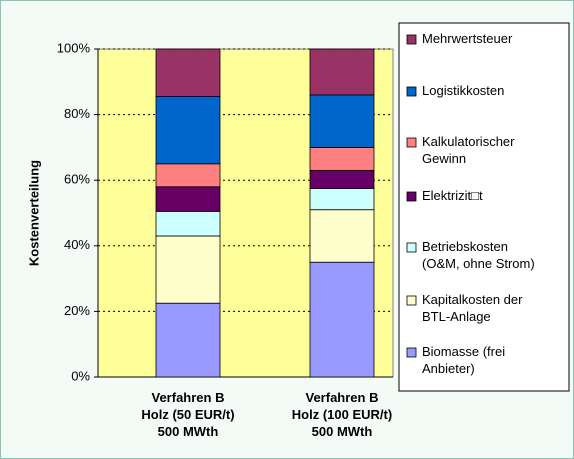 The width and height of the screenshot is (574, 459). Describe the element at coordinates (74, 47) in the screenshot. I see `y-tick-label: 100%` at that location.